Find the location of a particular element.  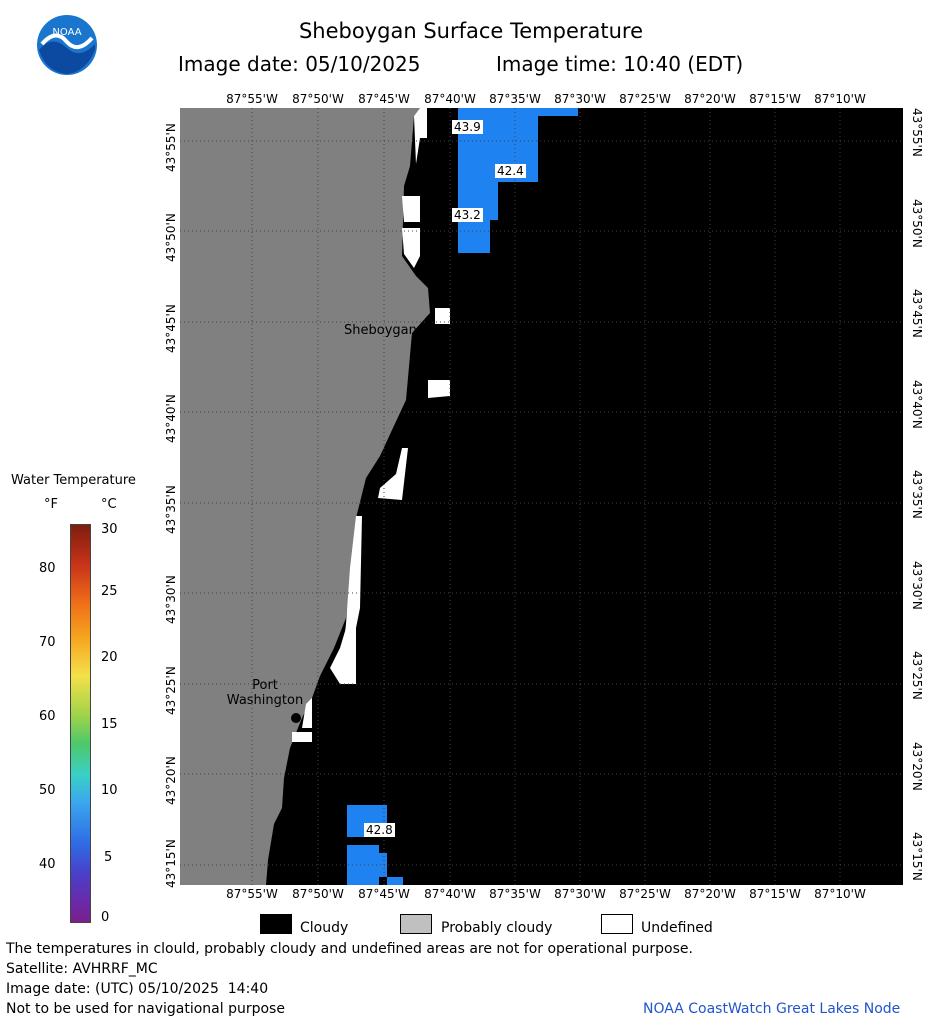

latitude-label-left: 43°50'N is located at coordinates (171, 237).